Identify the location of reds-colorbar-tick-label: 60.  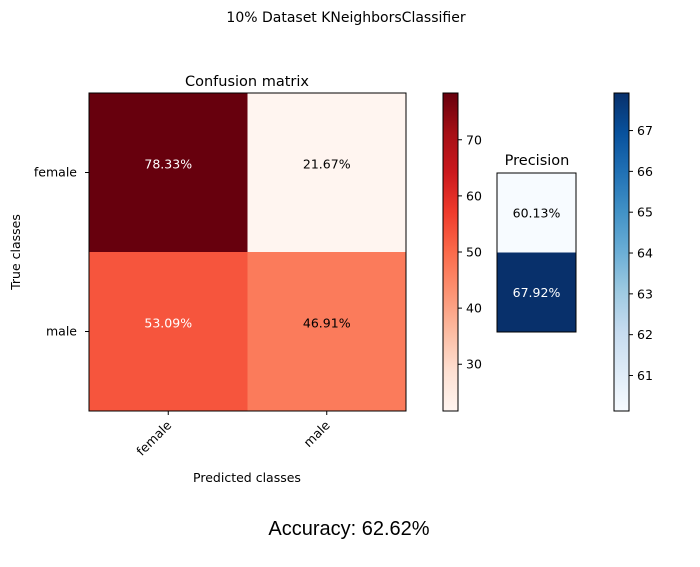
(474, 195).